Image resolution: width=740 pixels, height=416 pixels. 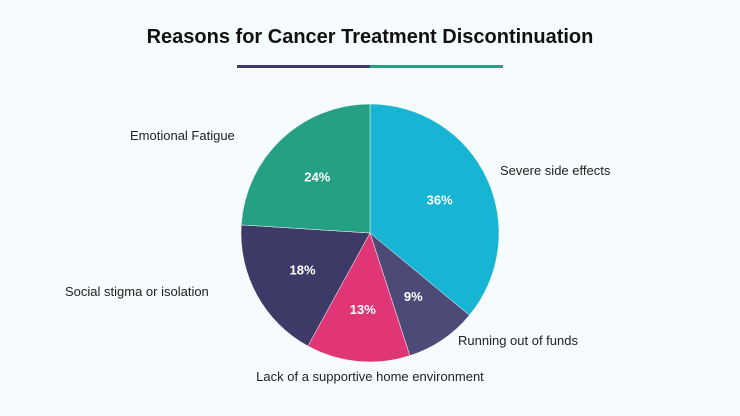 What do you see at coordinates (413, 296) in the screenshot?
I see `pie-value-label-1: 9%` at bounding box center [413, 296].